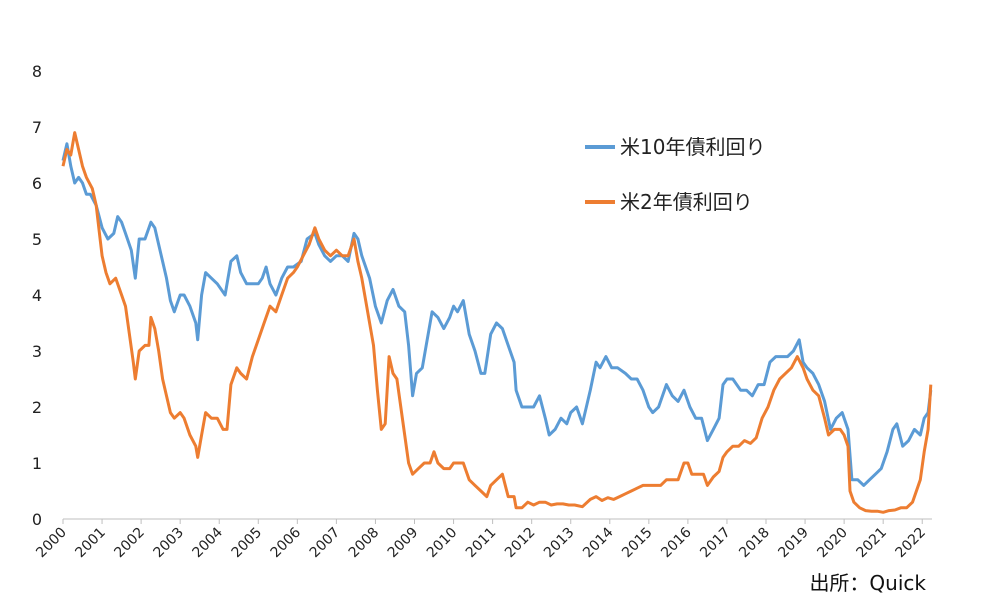 This screenshot has width=1000, height=616. What do you see at coordinates (247, 543) in the screenshot?
I see `x-tick-label: 2005` at bounding box center [247, 543].